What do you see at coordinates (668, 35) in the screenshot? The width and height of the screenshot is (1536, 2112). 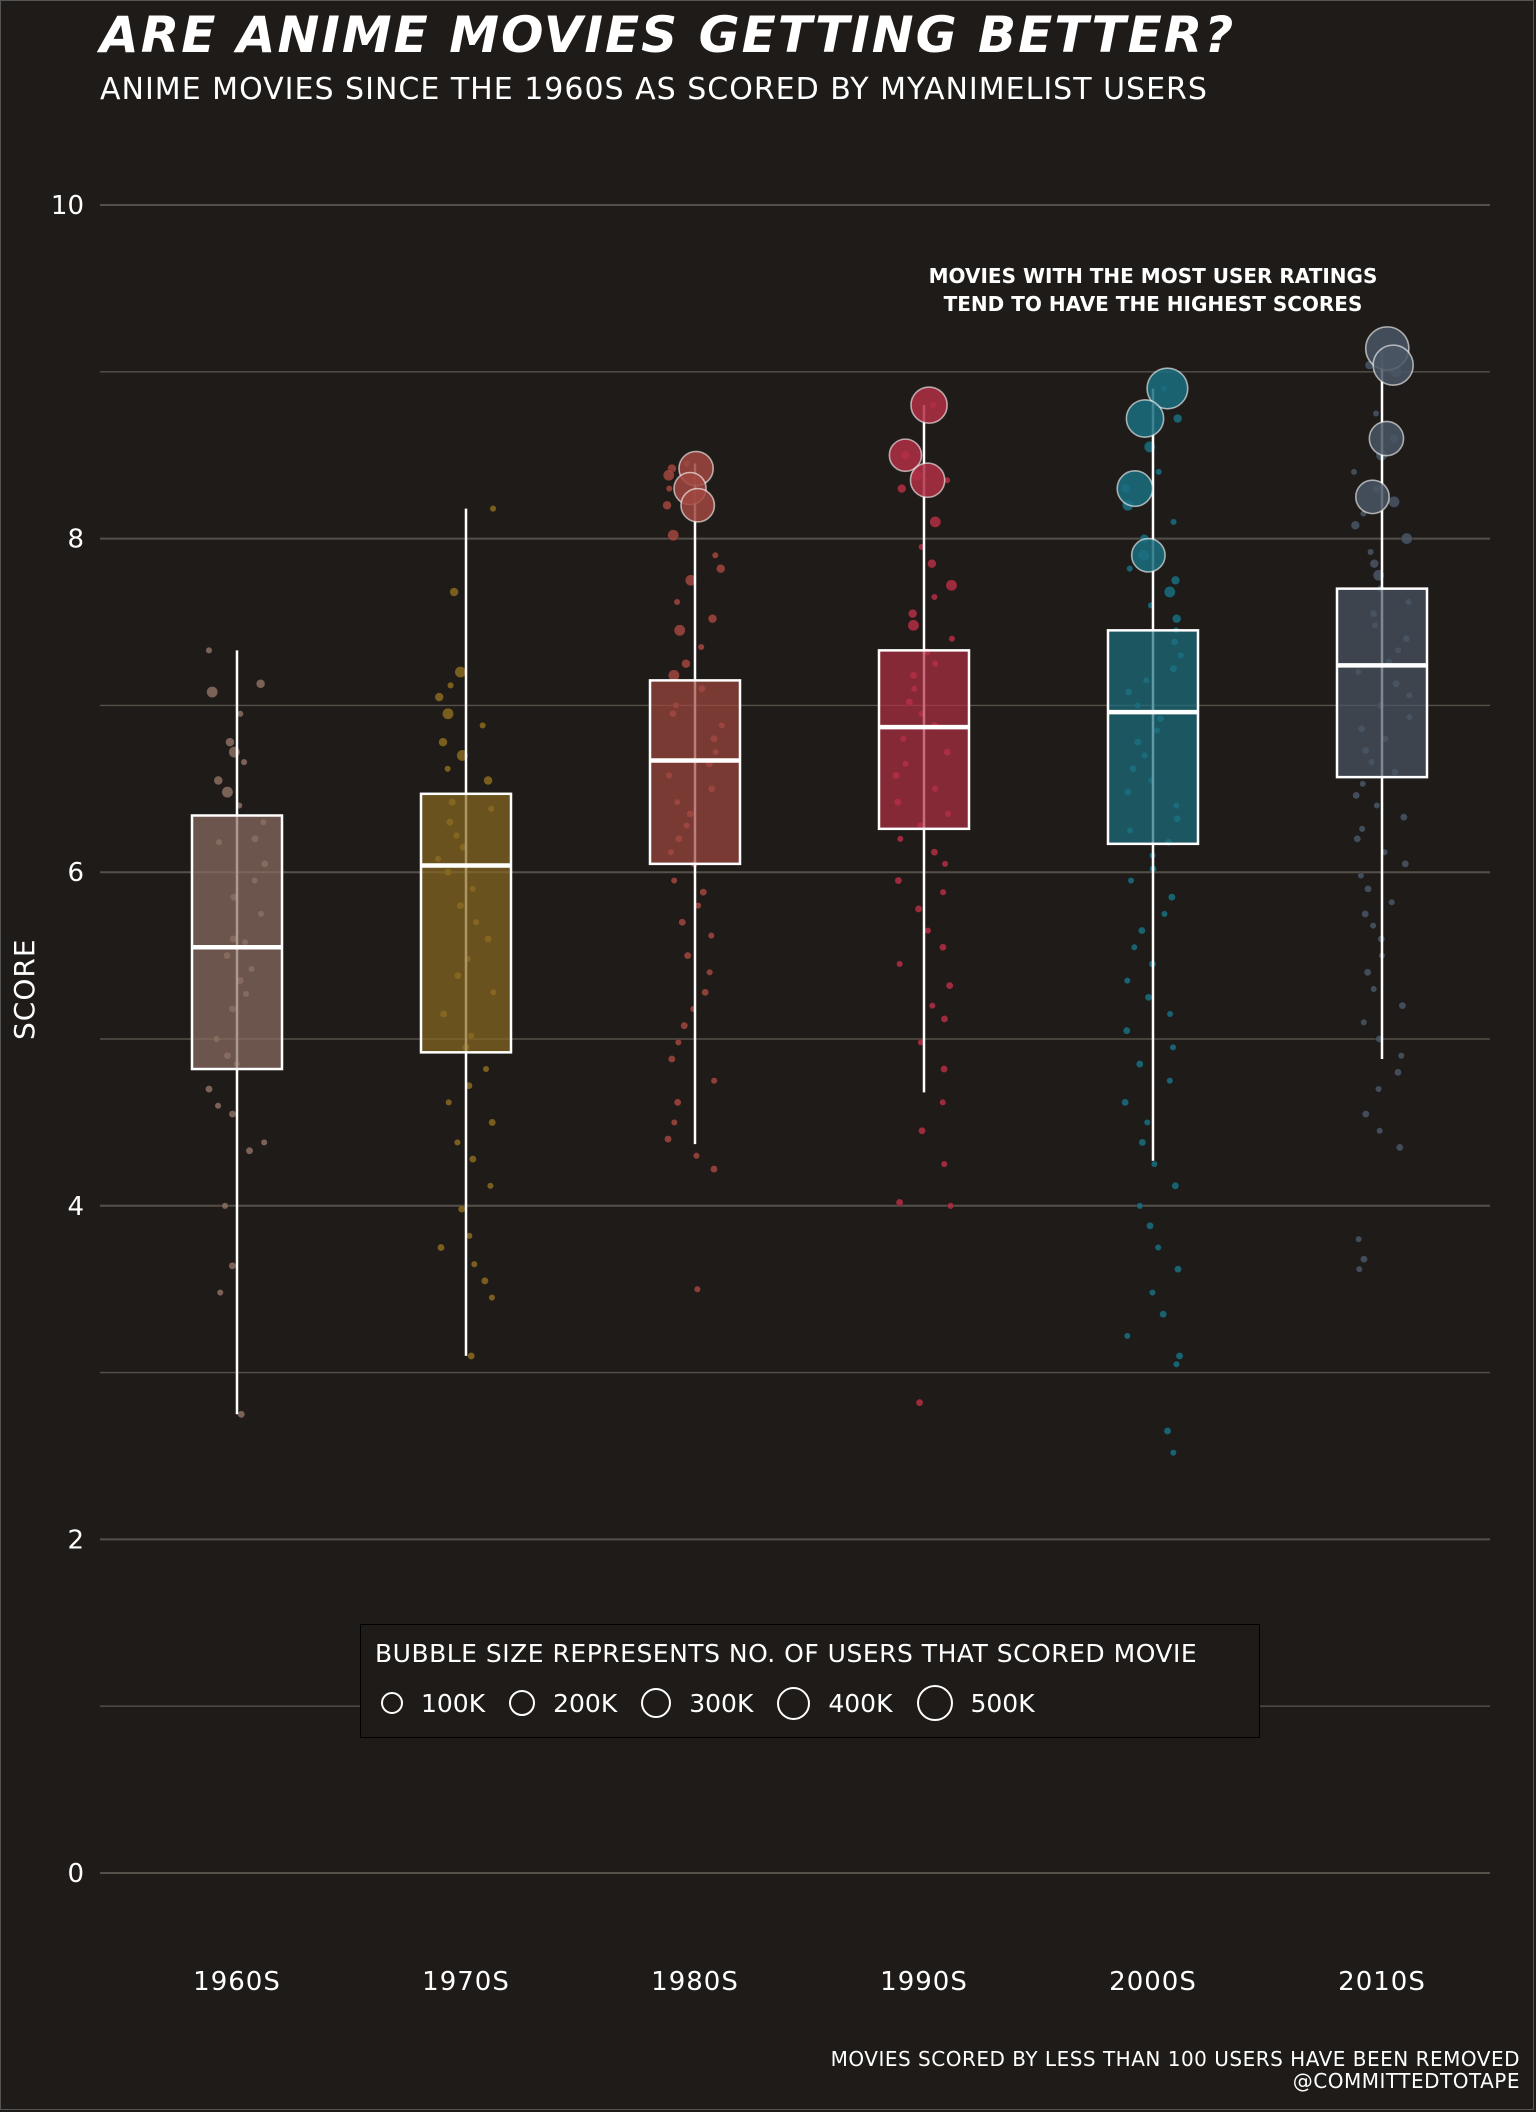 I see `chart-title: Are anime movies getting better?` at bounding box center [668, 35].